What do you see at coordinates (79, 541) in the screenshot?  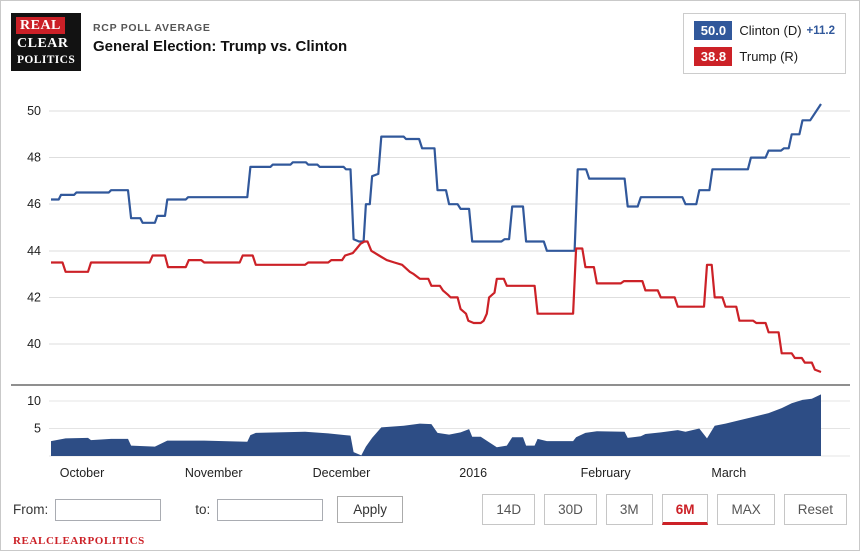 I see `realclearpolitics-brand: REALCLEARPOLITICS` at bounding box center [79, 541].